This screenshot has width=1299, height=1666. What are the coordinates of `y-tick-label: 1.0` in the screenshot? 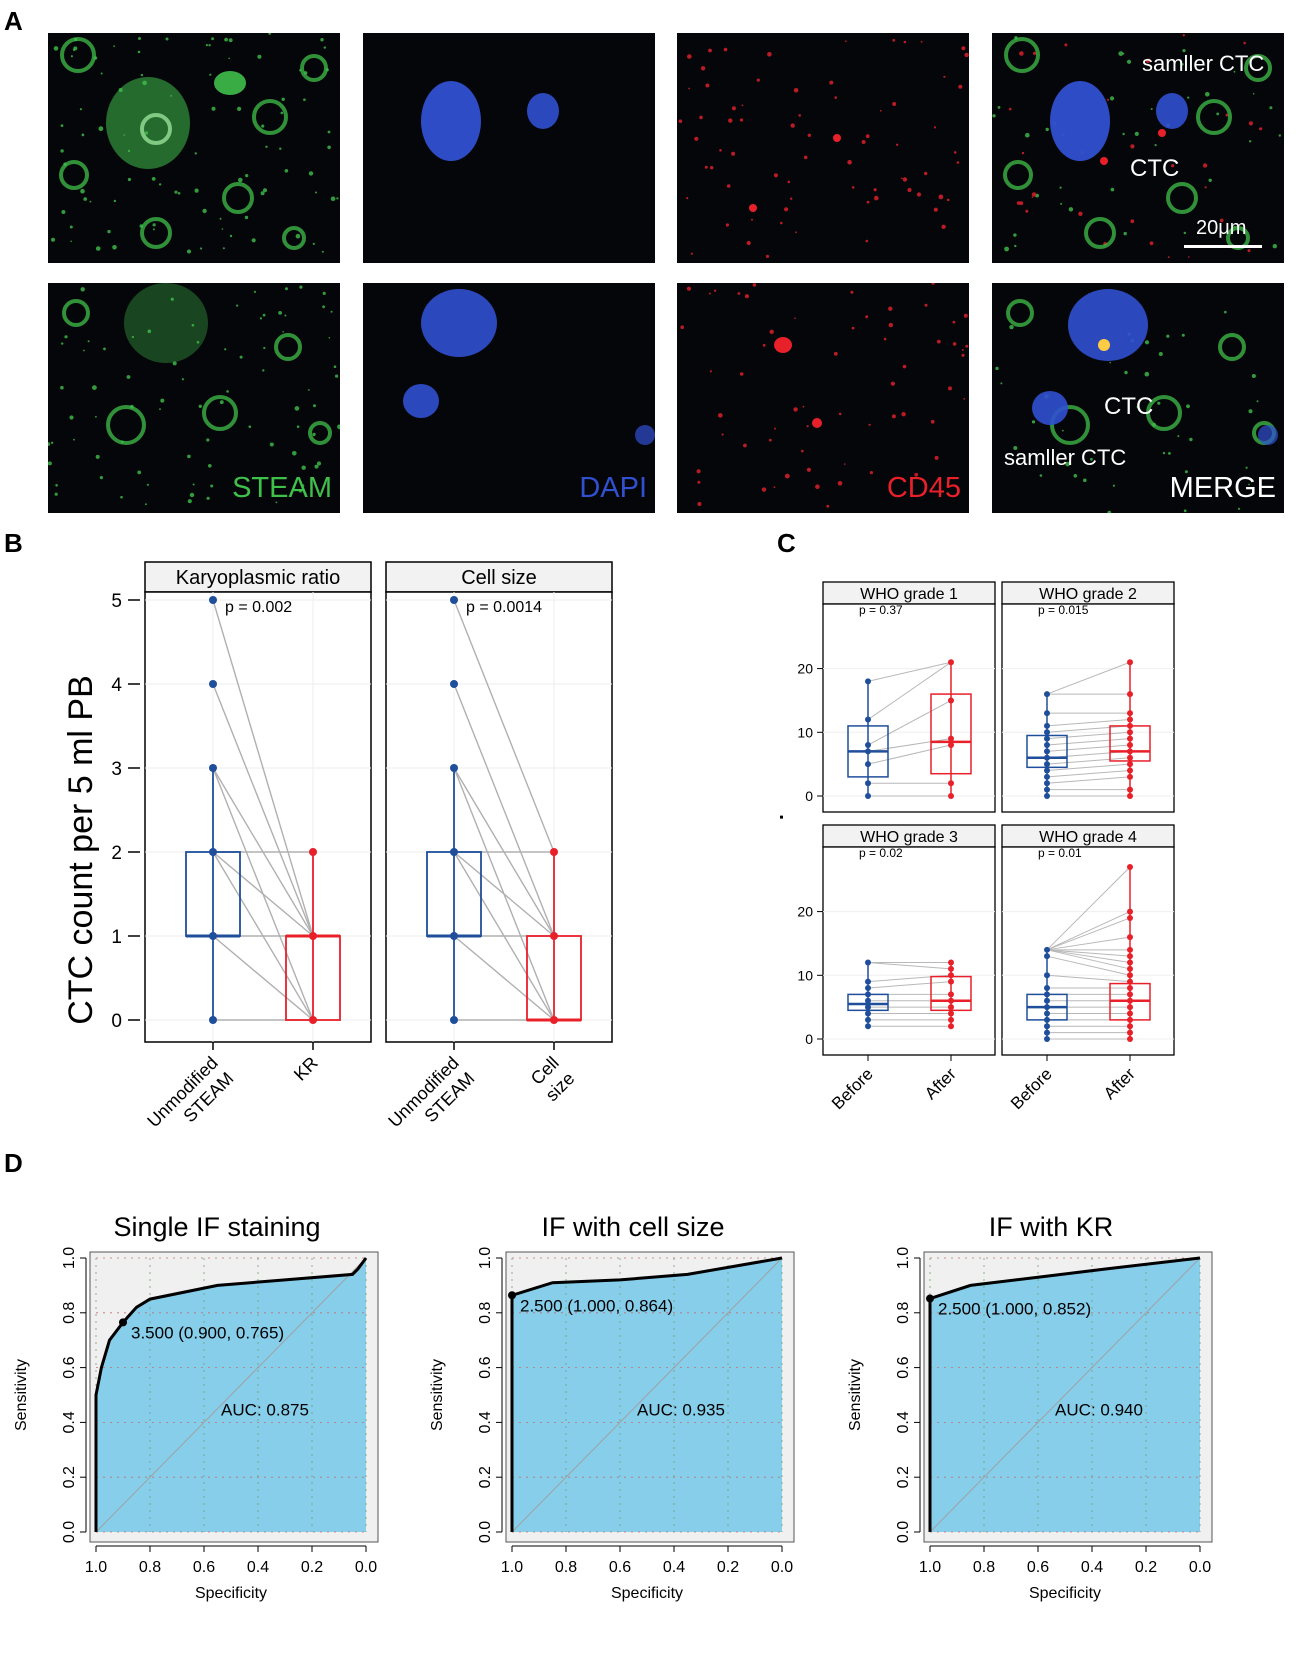 It's located at (903, 1258).